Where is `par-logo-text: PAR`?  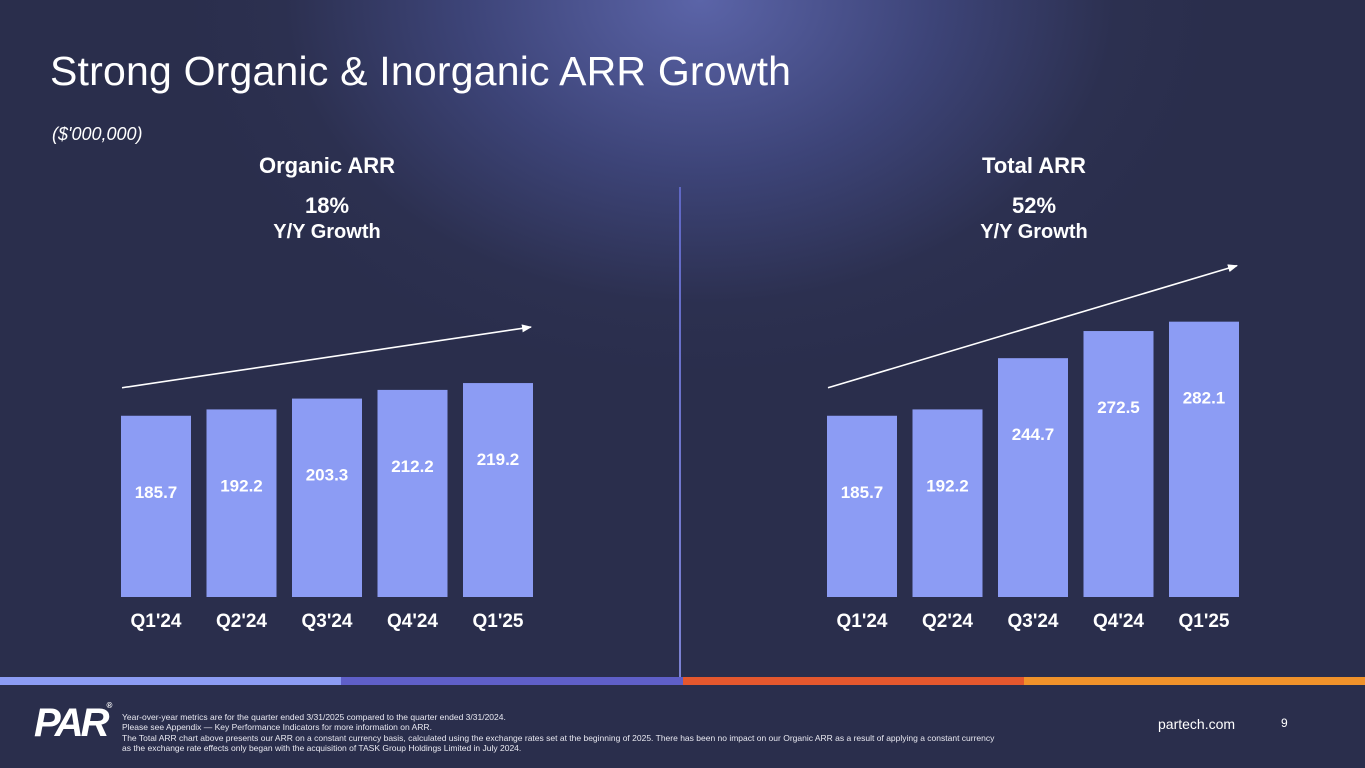
par-logo-text: PAR is located at coordinates (72, 723).